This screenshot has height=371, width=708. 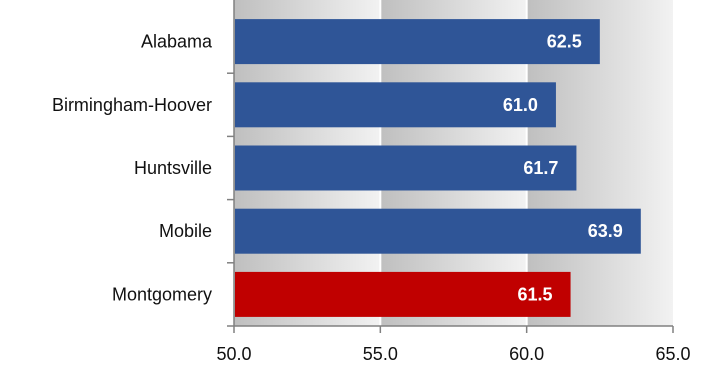 What do you see at coordinates (162, 294) in the screenshot?
I see `category-label: Montgomery` at bounding box center [162, 294].